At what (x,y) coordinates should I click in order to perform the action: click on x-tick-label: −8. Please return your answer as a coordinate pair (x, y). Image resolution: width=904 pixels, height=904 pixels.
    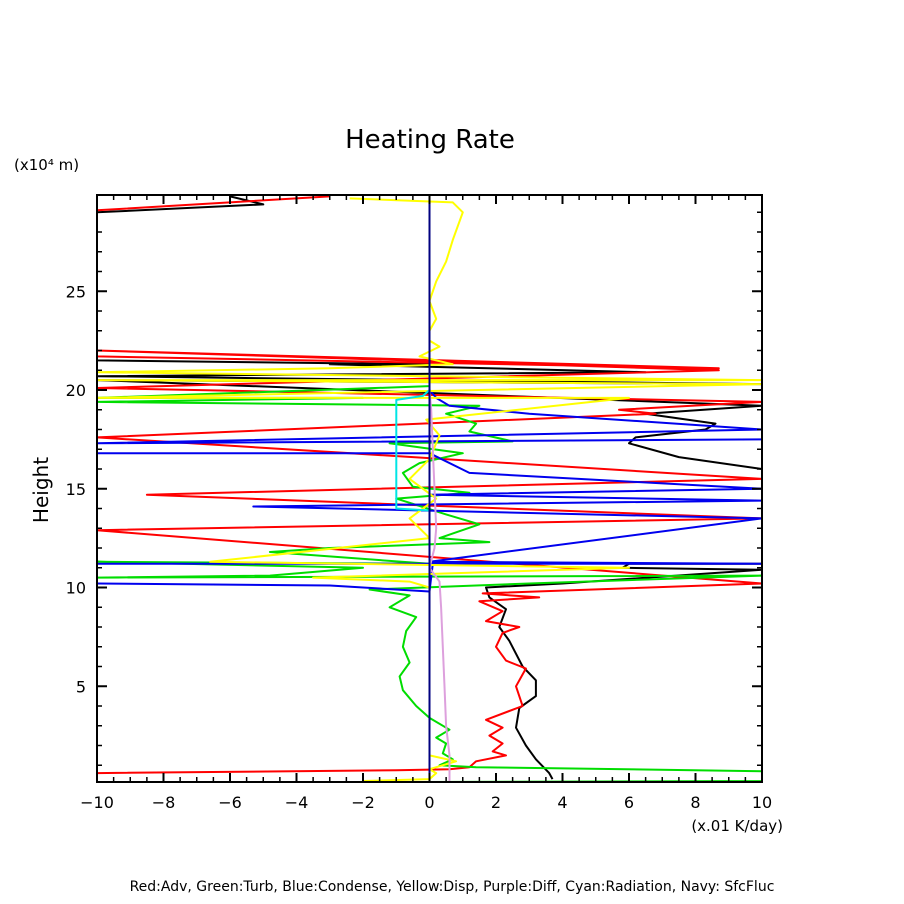
    Looking at the image, I should click on (164, 802).